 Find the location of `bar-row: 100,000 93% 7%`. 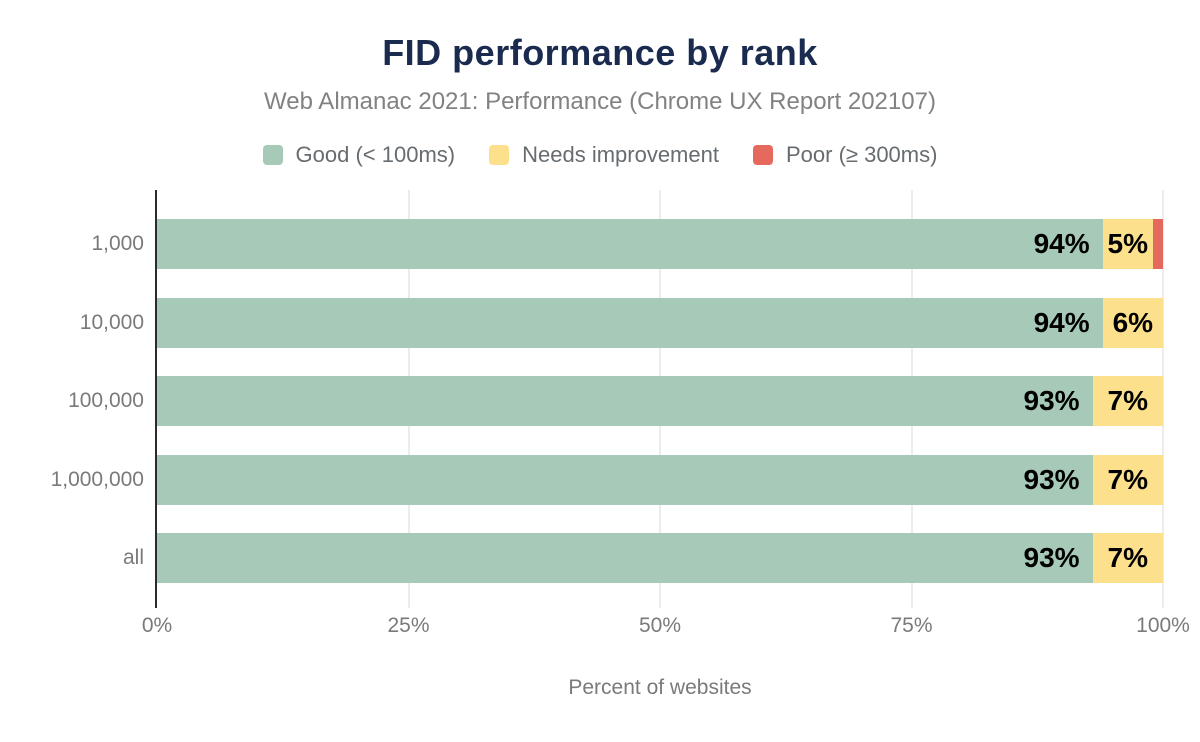

bar-row: 100,000 93% 7% is located at coordinates (615, 401).